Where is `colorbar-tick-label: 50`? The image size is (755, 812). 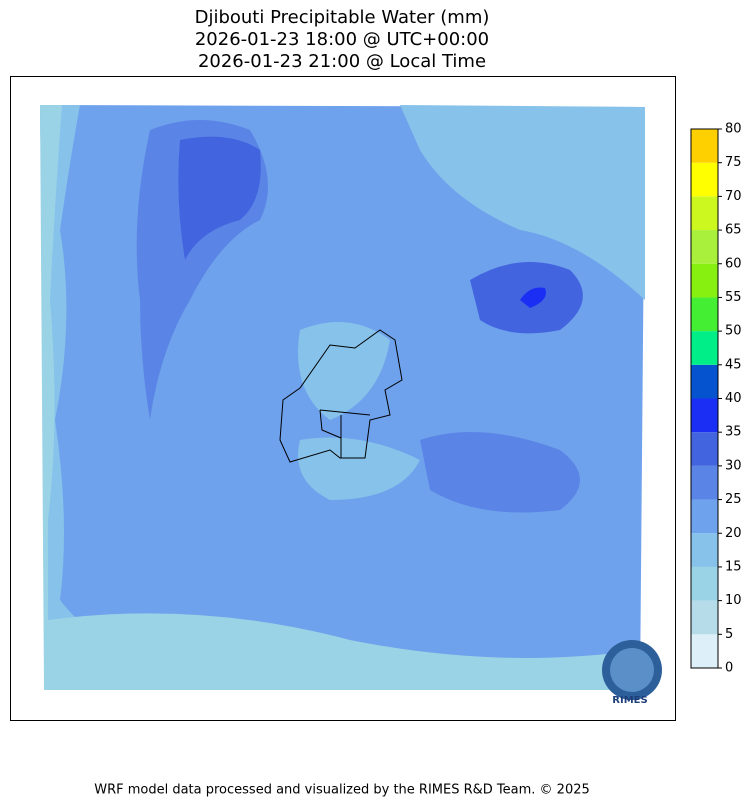 colorbar-tick-label: 50 is located at coordinates (733, 331).